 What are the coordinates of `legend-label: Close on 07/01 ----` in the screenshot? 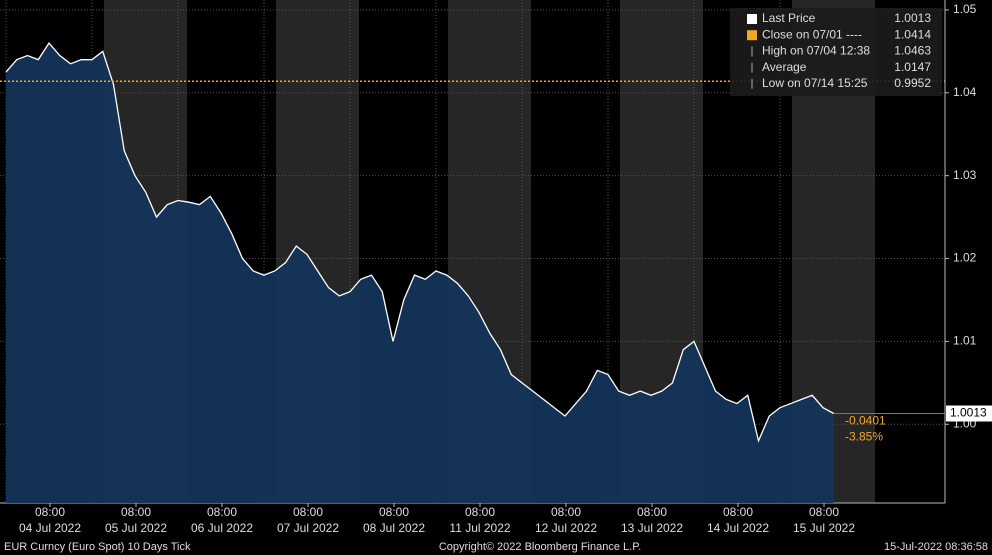 It's located at (812, 34).